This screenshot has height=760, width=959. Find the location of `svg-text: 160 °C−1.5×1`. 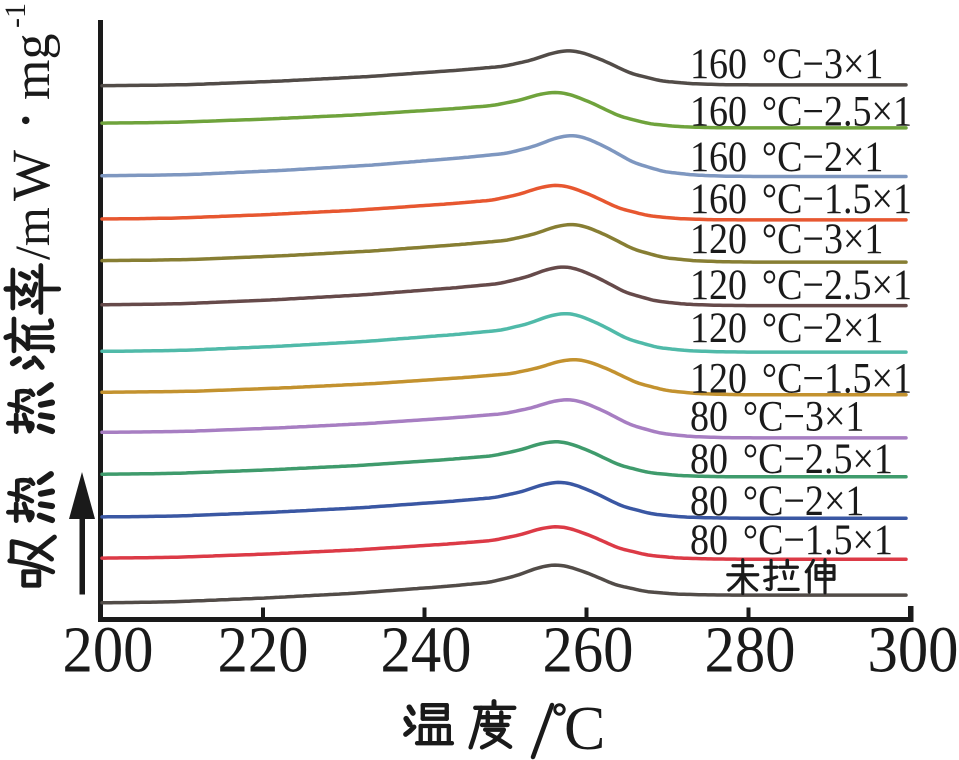

svg-text: 160 °C−1.5×1 is located at coordinates (801, 199).